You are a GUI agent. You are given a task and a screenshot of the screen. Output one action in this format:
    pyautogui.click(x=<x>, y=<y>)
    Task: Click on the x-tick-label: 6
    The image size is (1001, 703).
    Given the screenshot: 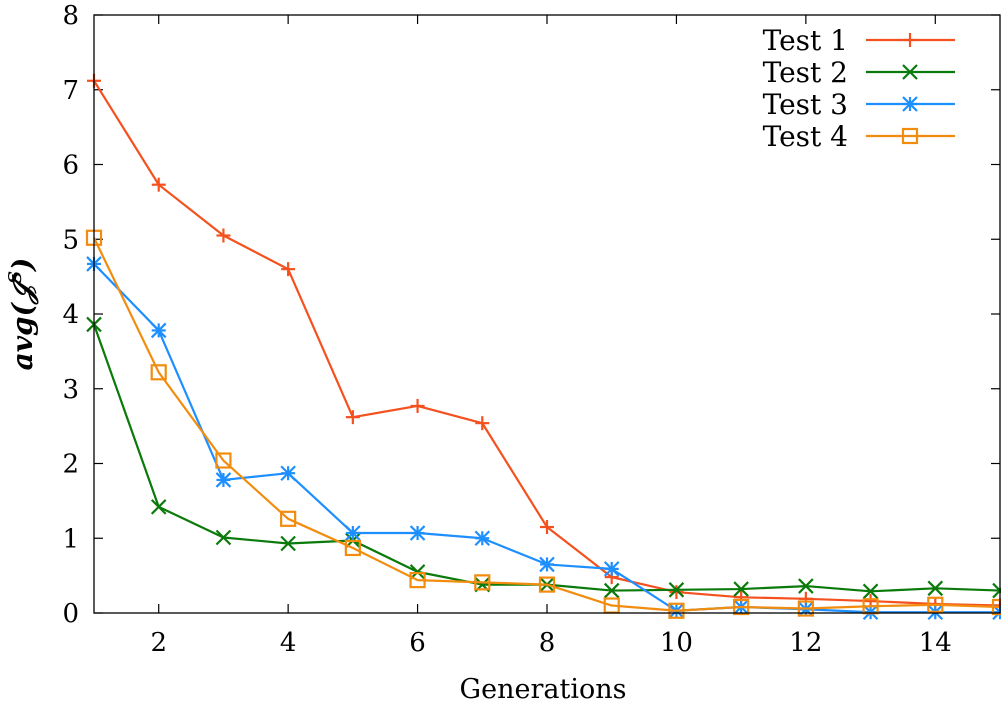 What is the action you would take?
    pyautogui.click(x=417, y=643)
    